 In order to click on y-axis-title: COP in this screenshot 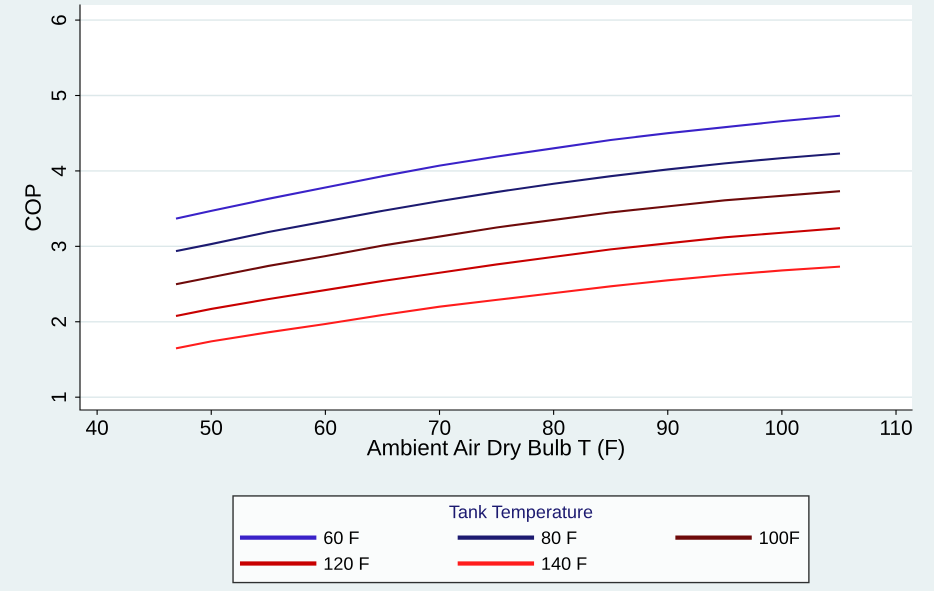, I will do `click(33, 207)`.